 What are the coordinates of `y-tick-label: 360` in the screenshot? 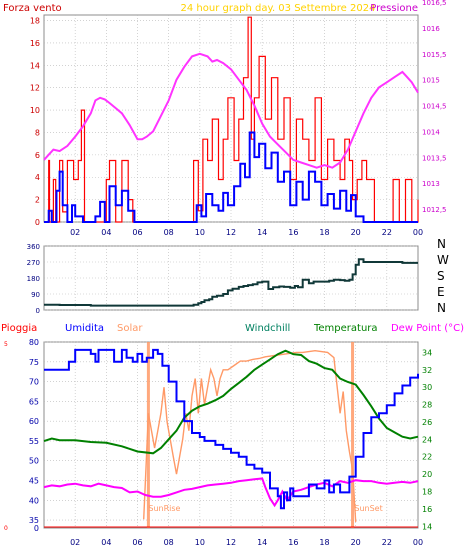 It's located at (33, 247).